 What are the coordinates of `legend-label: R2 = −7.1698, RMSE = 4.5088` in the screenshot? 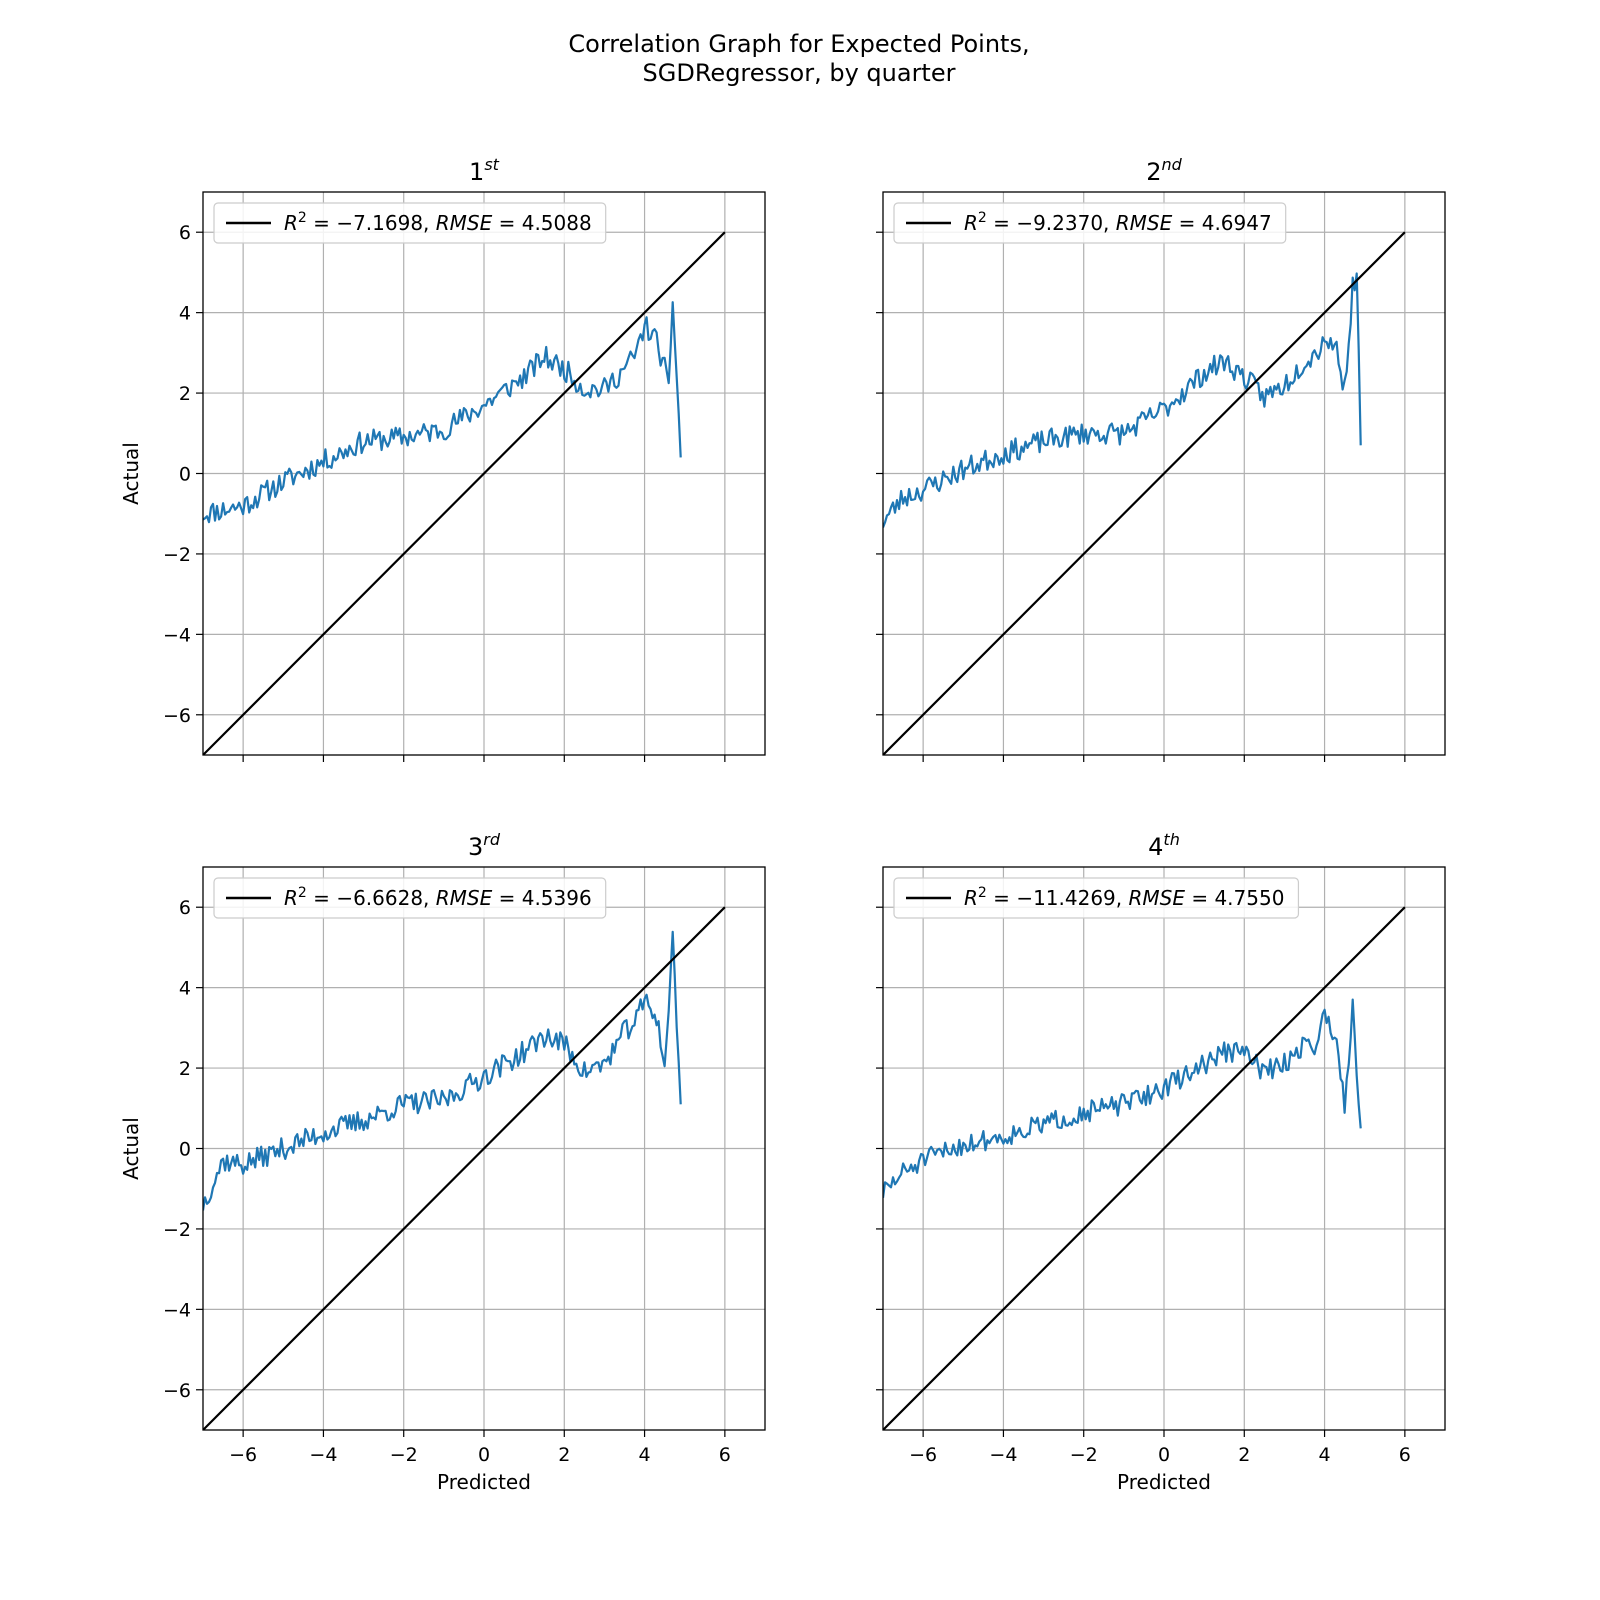 It's located at (438, 222).